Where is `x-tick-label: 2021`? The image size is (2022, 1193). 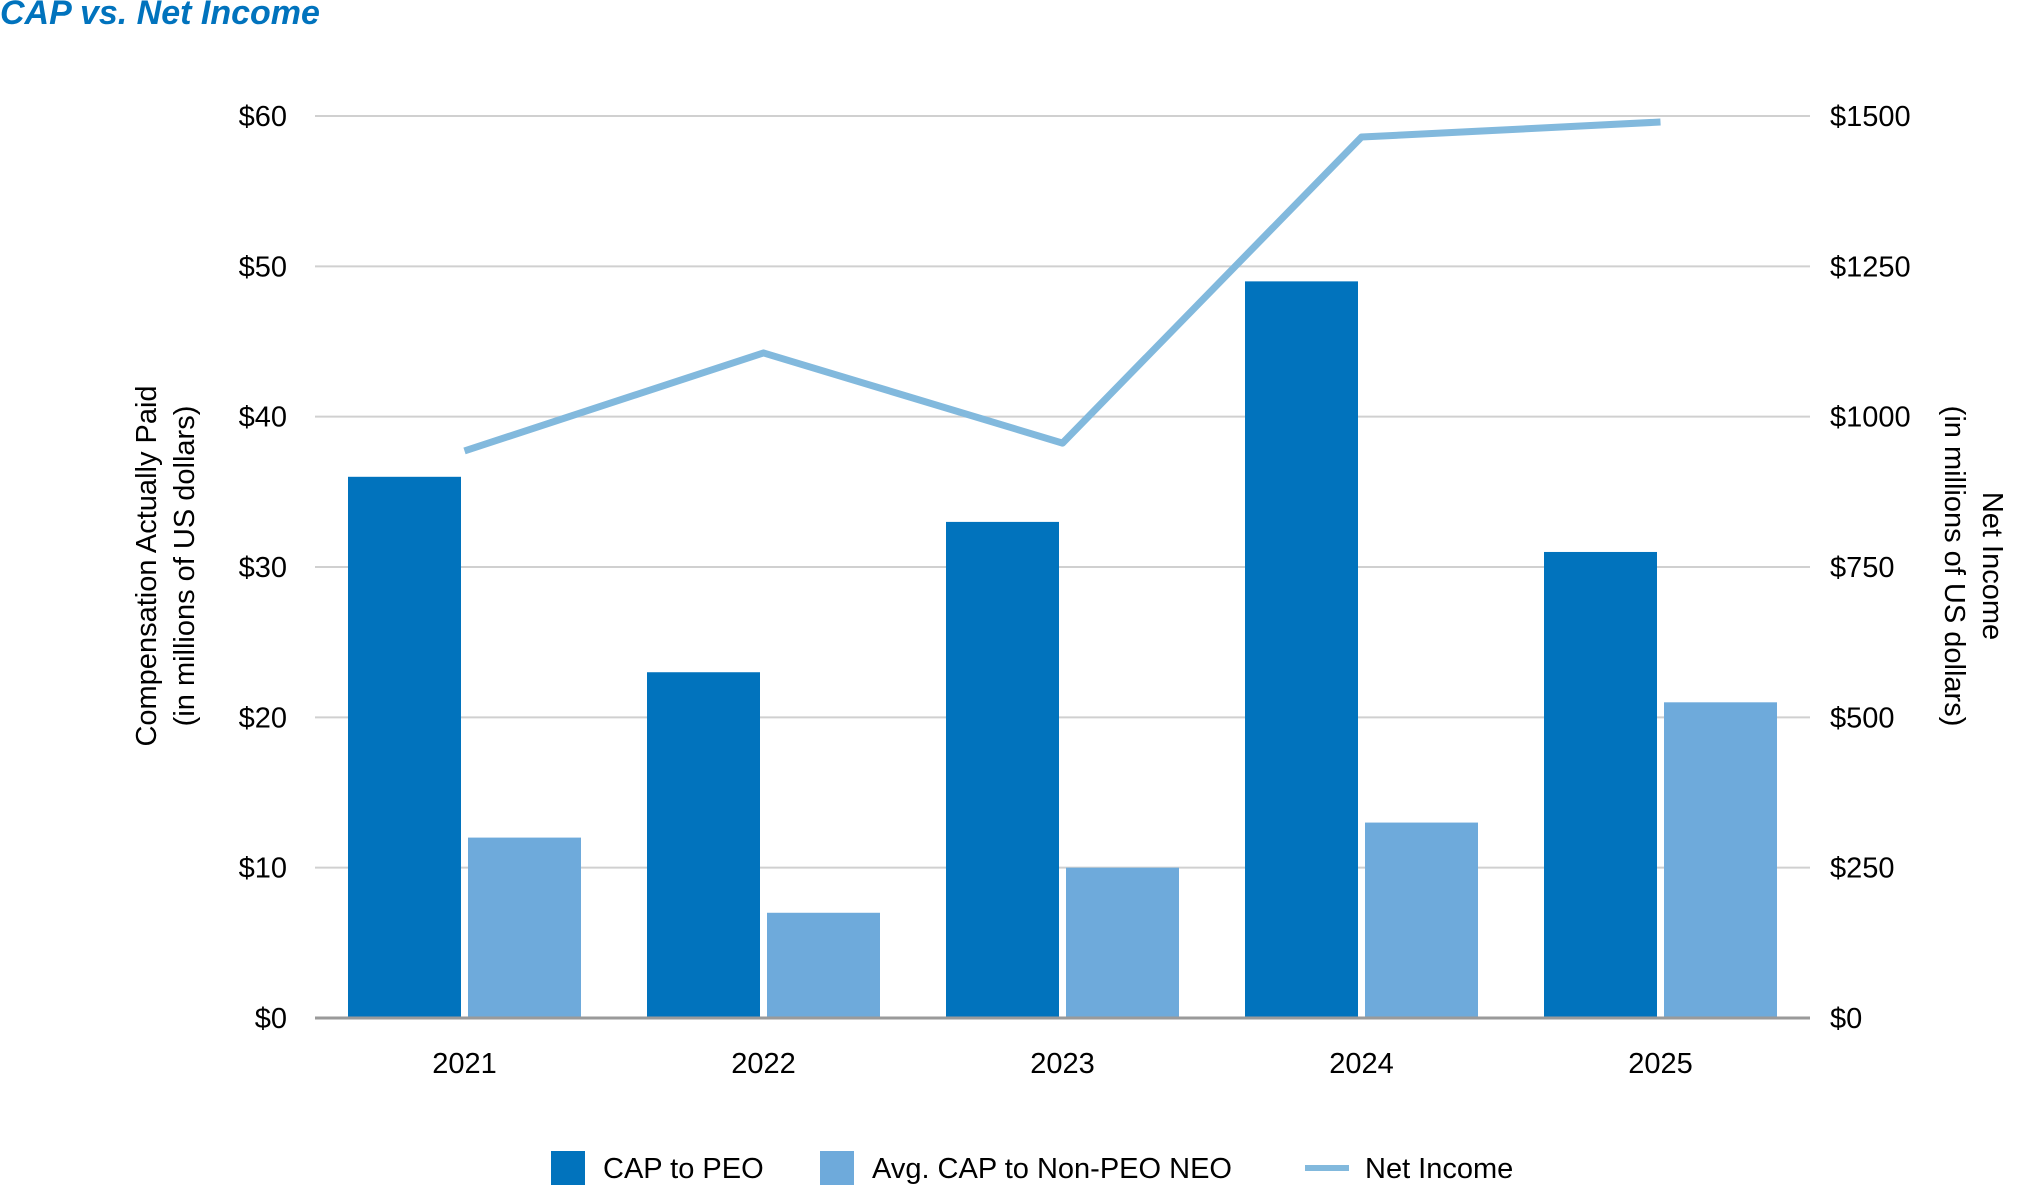 x-tick-label: 2021 is located at coordinates (464, 1064).